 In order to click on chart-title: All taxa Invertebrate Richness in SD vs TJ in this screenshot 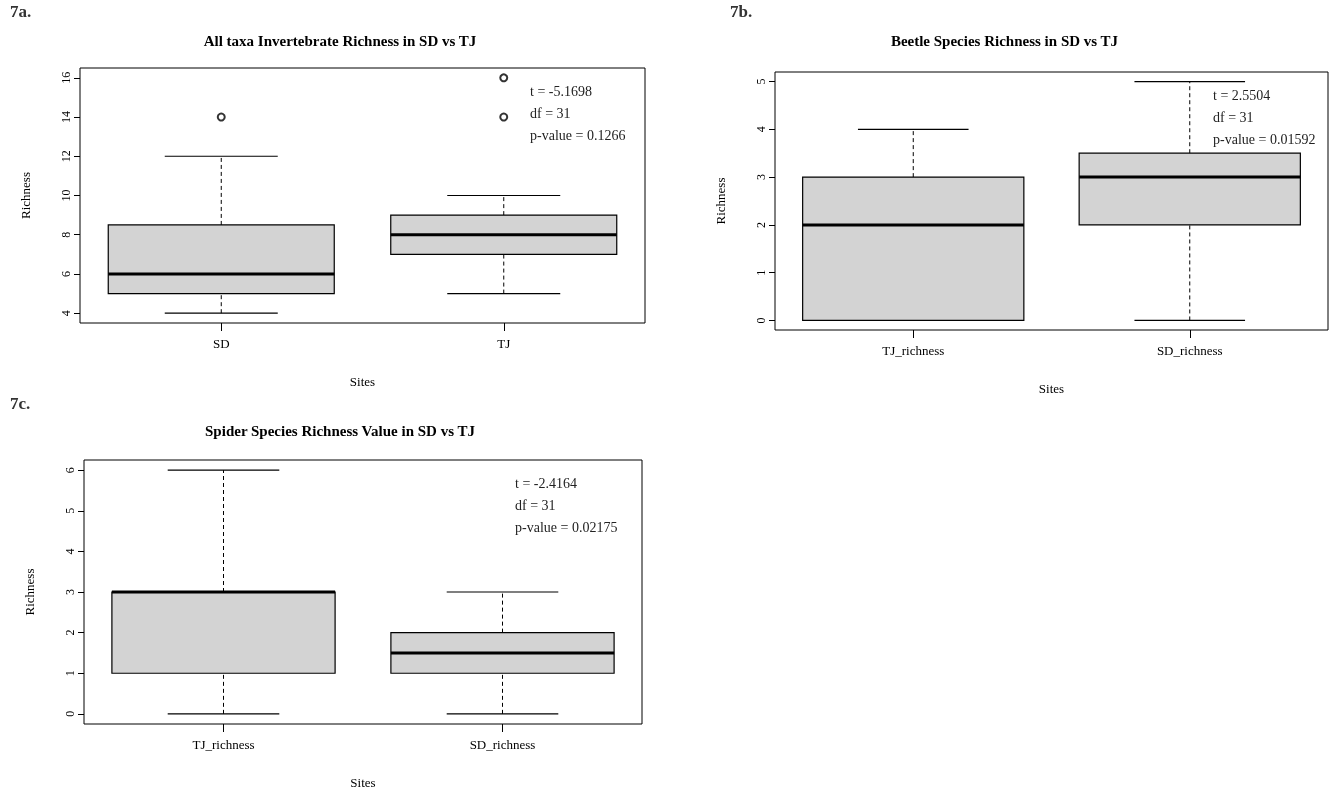, I will do `click(340, 40)`.